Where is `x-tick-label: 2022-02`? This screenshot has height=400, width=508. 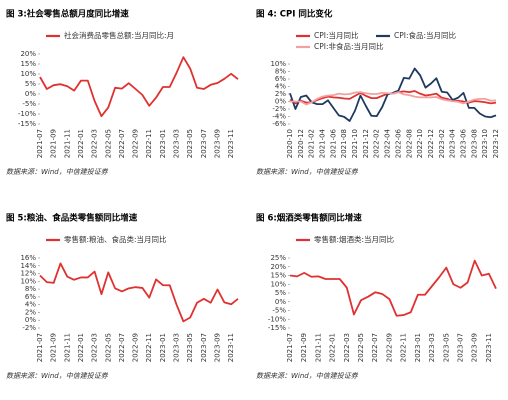 x-tick-label: 2022-02 is located at coordinates (377, 143).